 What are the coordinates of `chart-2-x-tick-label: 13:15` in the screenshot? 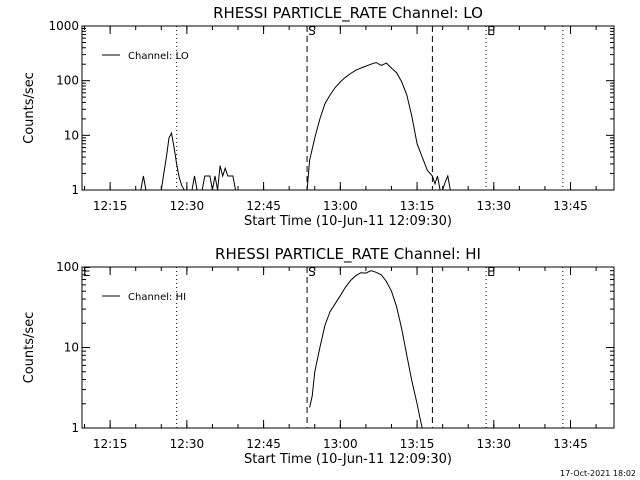 It's located at (417, 444).